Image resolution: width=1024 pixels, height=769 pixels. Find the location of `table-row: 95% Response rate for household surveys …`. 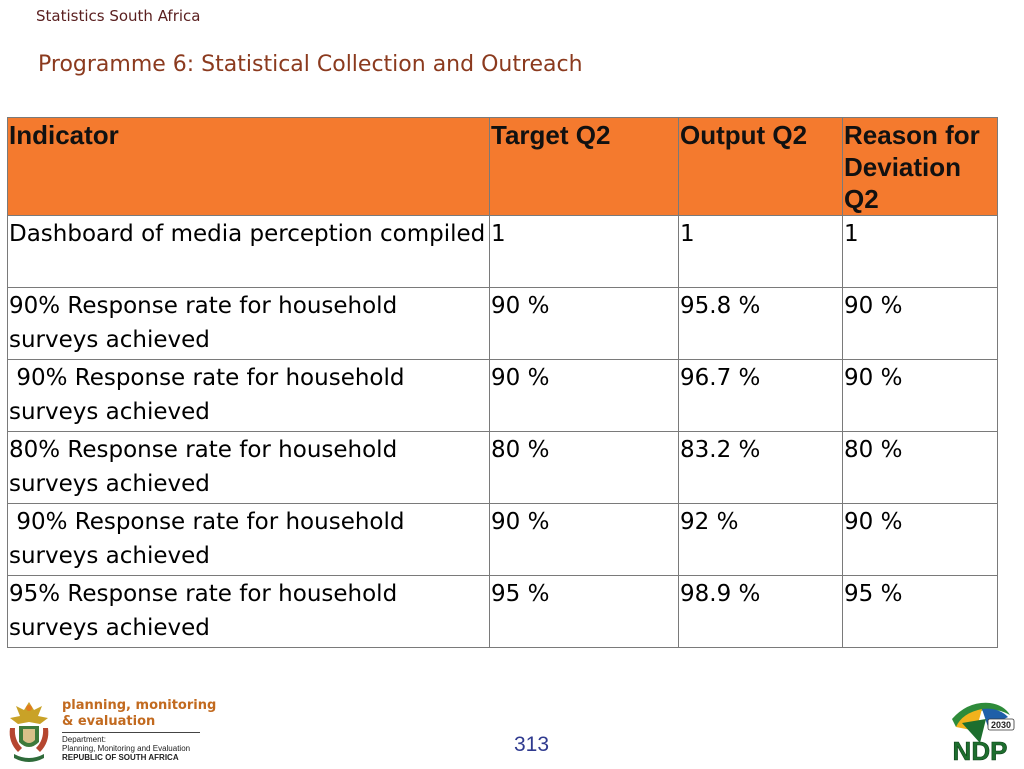

table-row: 95% Response rate for household surveys … is located at coordinates (502, 611).